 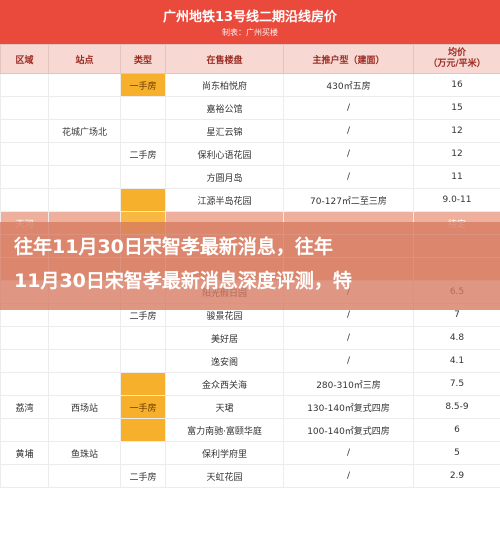 I want to click on price-cell: 5, so click(x=456, y=453).